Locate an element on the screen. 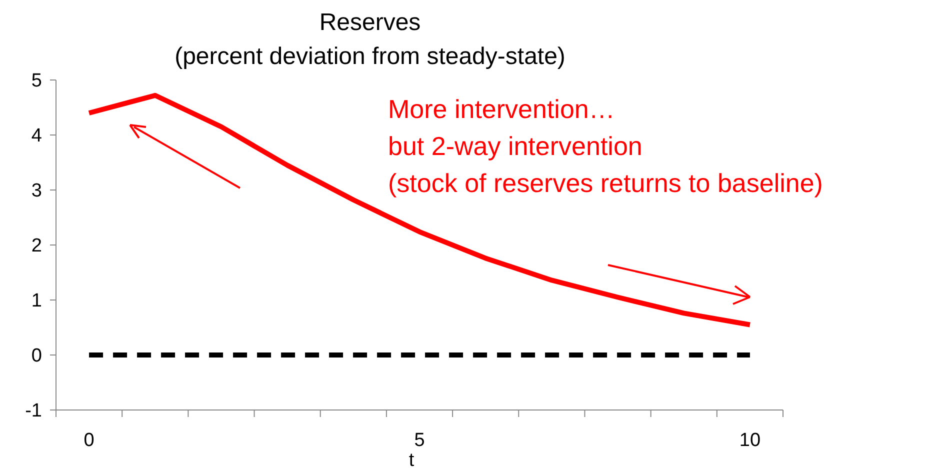  chart-subtitle: (percent deviation from steady-state) is located at coordinates (370, 56).